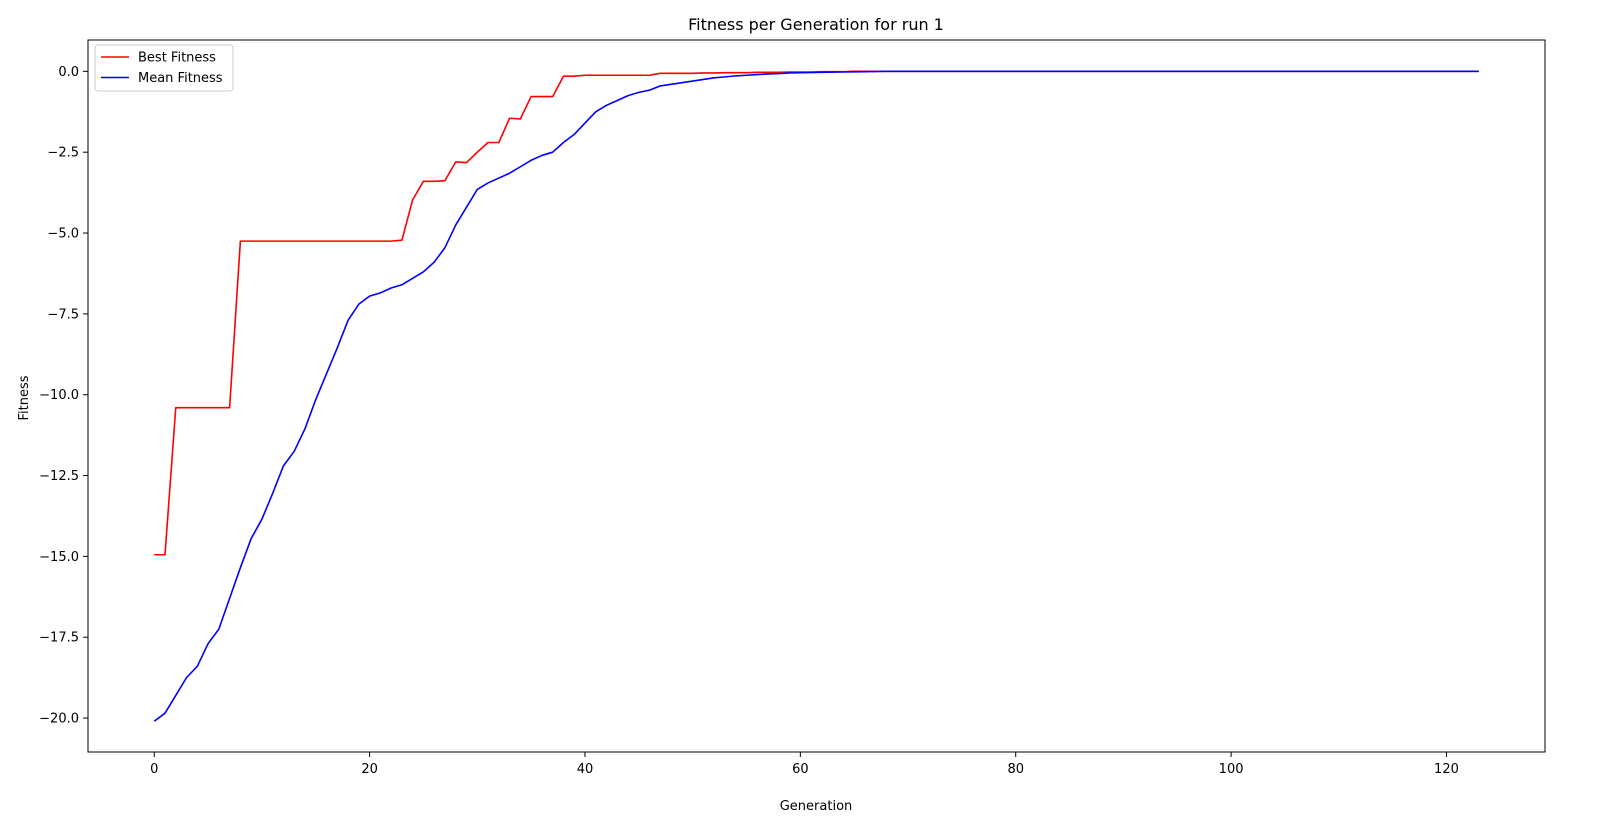 This screenshot has width=1602, height=828. I want to click on y-tick-label: 0.0, so click(68, 72).